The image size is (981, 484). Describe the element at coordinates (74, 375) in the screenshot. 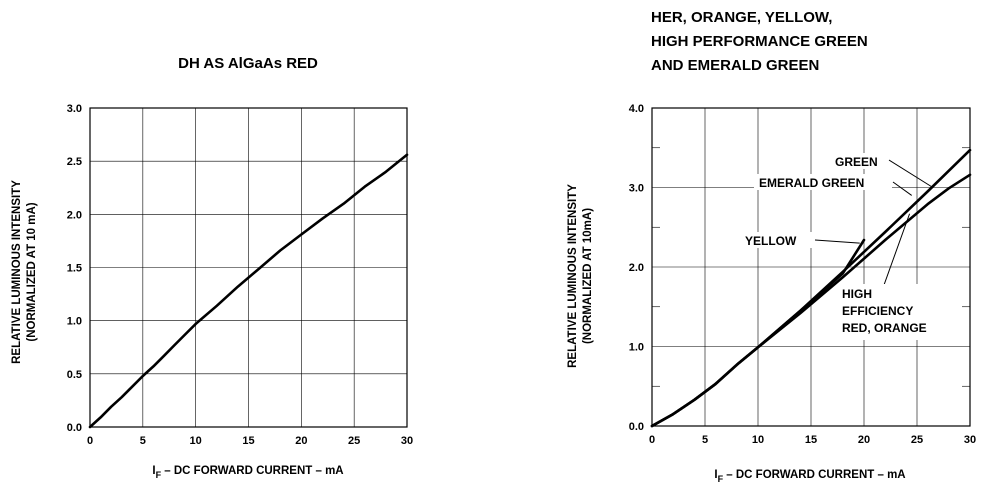

I see `y-tick-label: 0.5` at that location.